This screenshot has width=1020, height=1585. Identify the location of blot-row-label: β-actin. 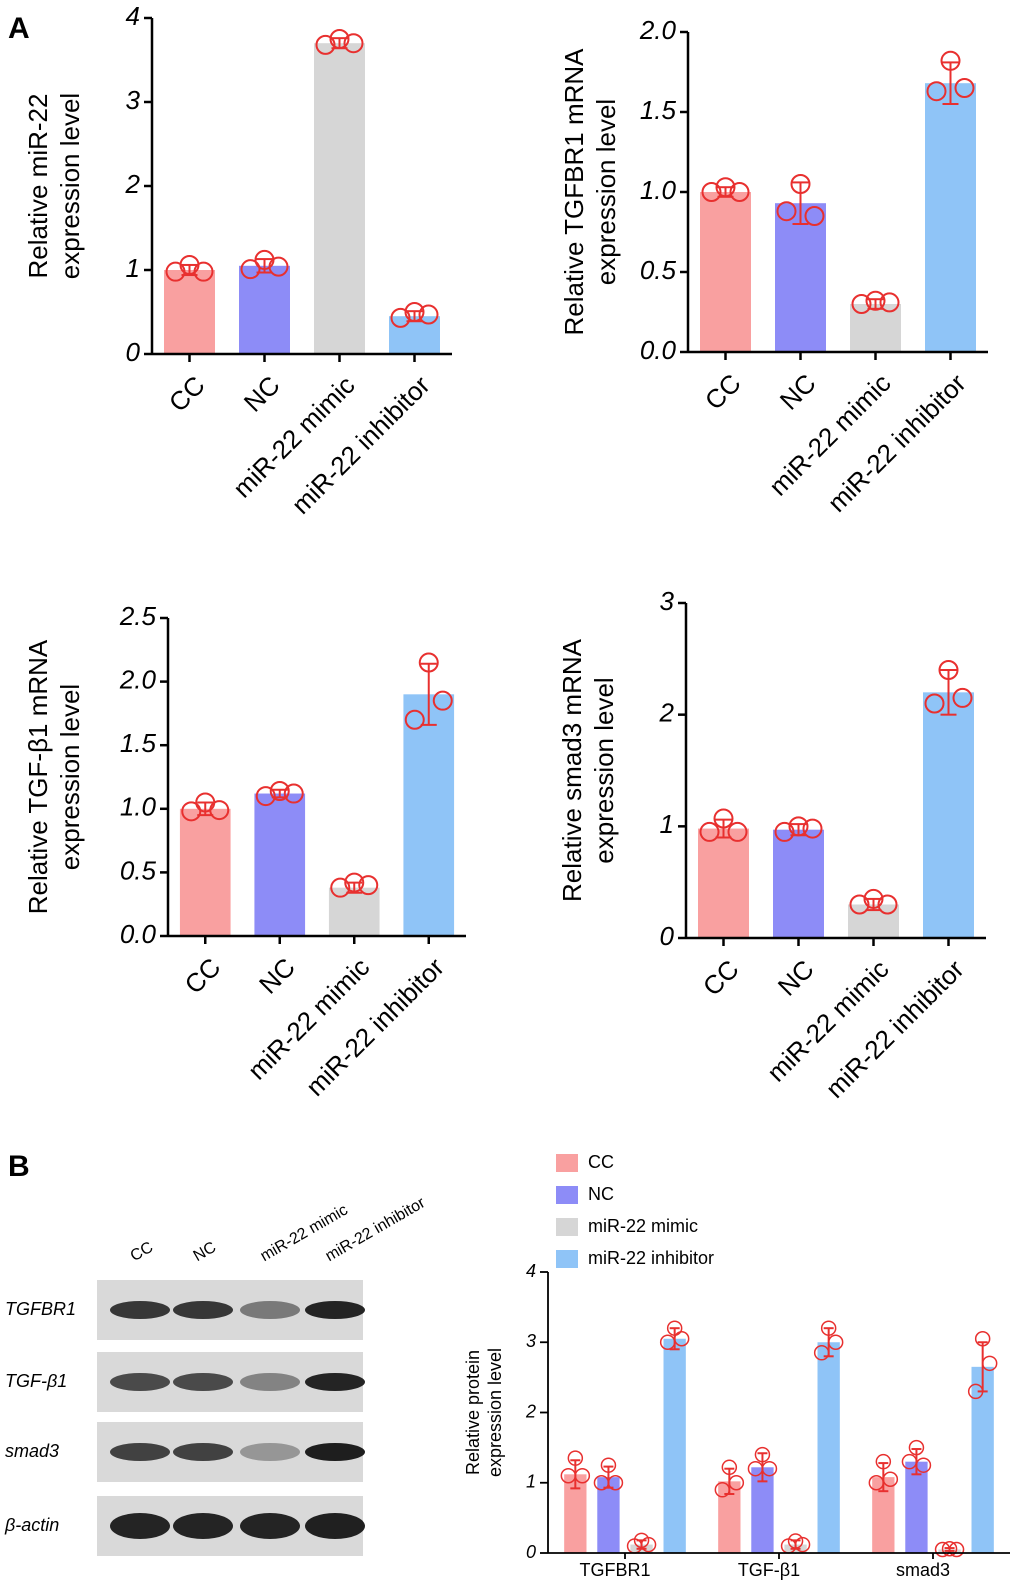
(31, 1525).